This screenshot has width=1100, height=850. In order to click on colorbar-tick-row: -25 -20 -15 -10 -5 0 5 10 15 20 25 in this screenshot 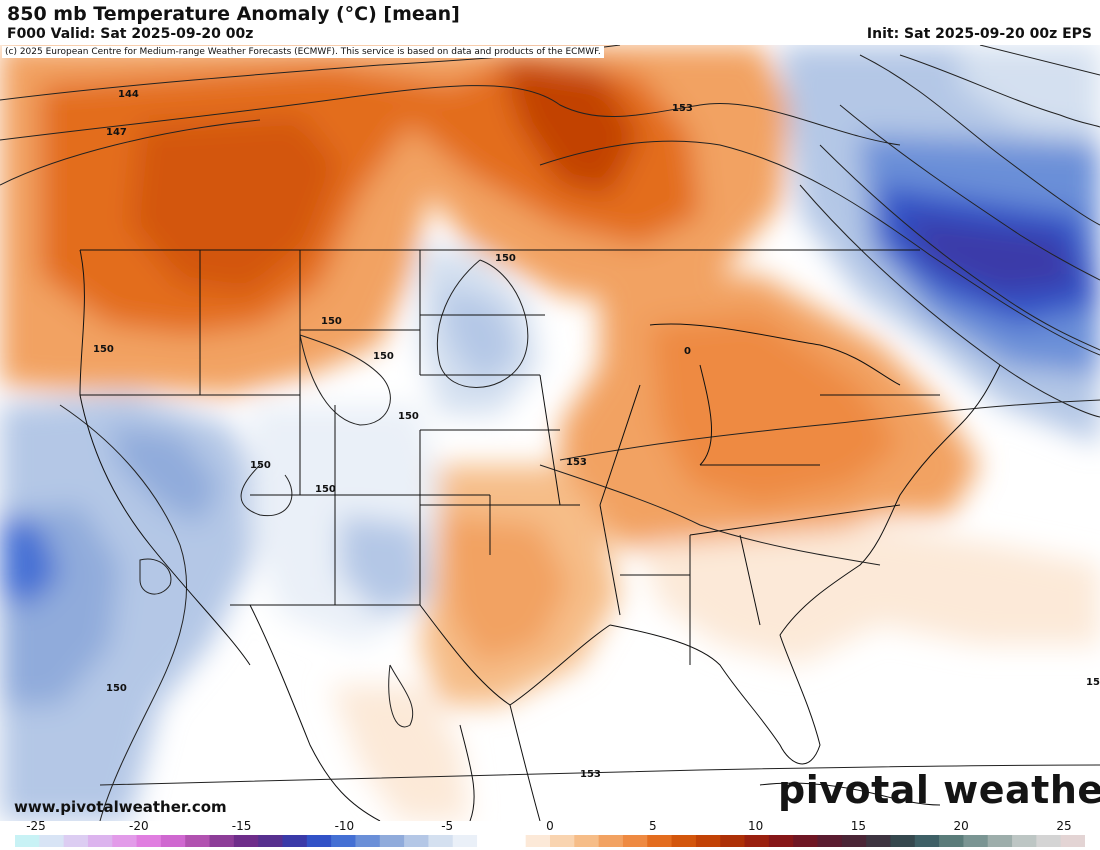, I will do `click(550, 826)`.